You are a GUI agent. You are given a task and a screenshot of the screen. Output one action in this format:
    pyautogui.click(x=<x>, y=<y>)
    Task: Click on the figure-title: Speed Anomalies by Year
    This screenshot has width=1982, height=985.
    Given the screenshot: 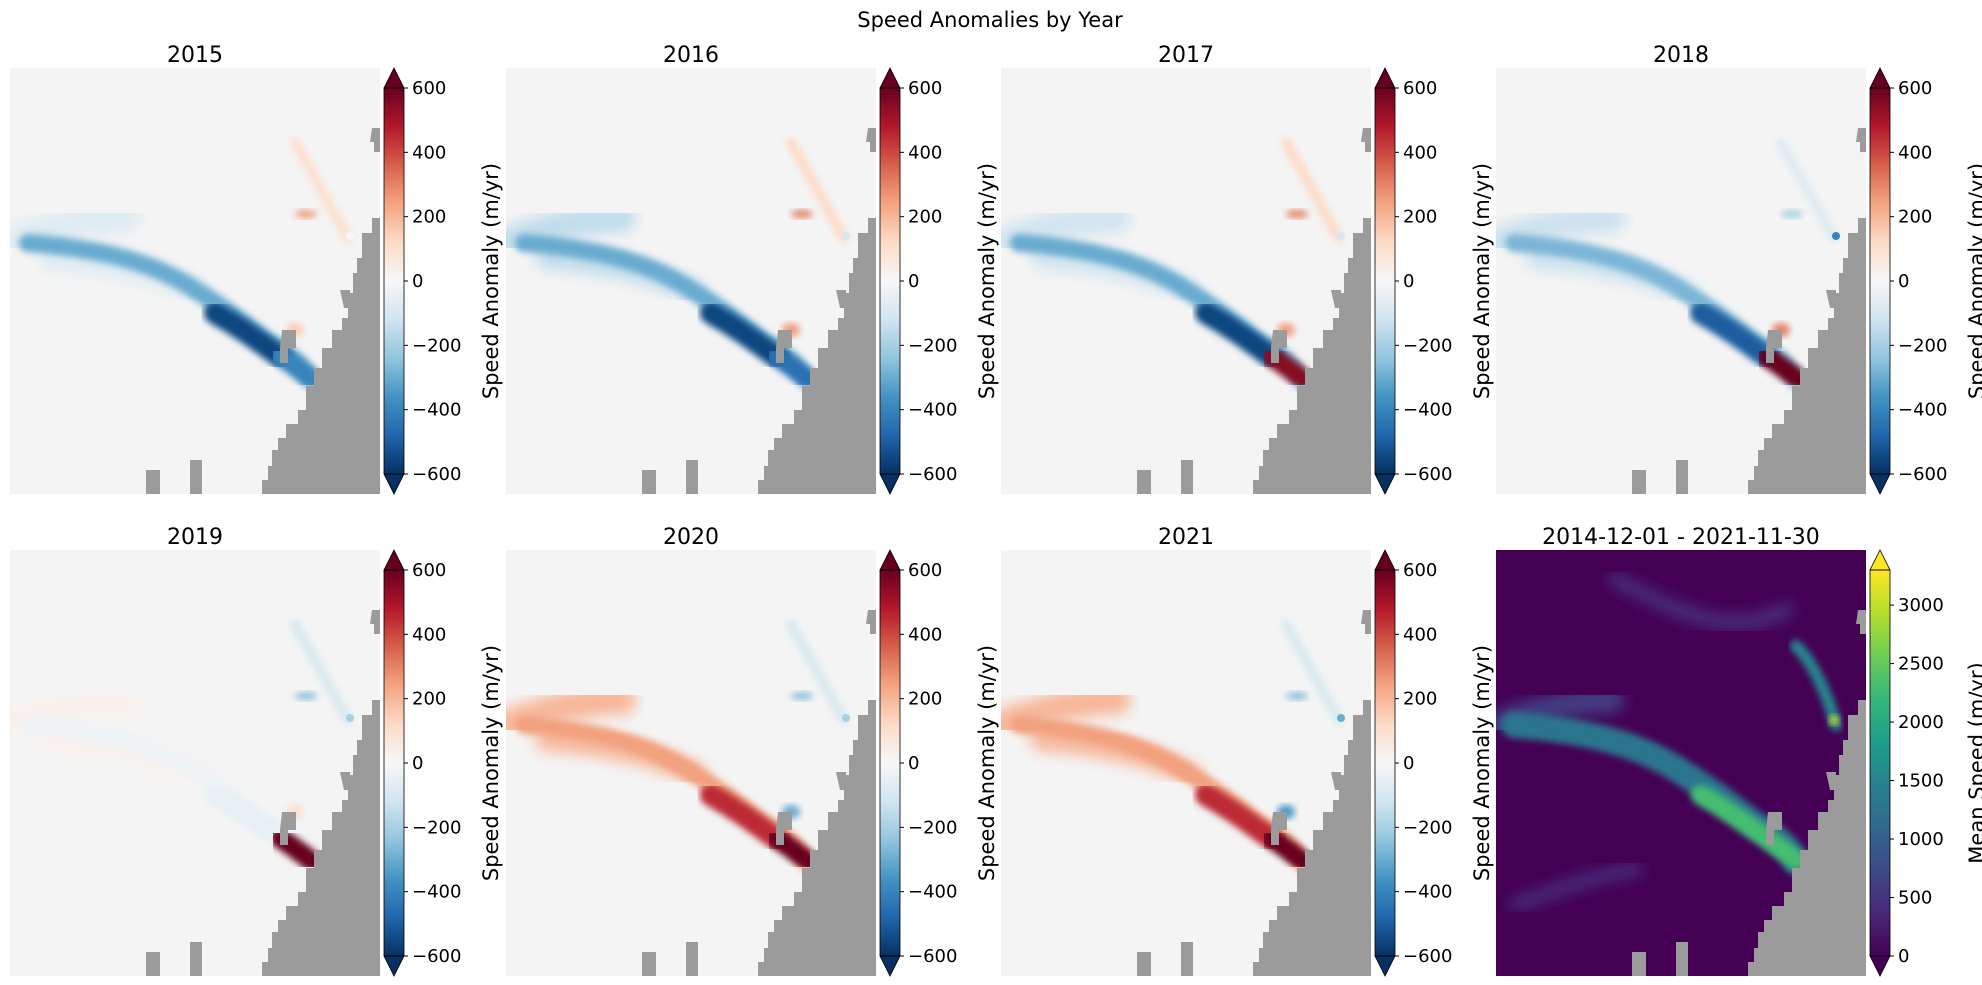 What is the action you would take?
    pyautogui.click(x=990, y=20)
    